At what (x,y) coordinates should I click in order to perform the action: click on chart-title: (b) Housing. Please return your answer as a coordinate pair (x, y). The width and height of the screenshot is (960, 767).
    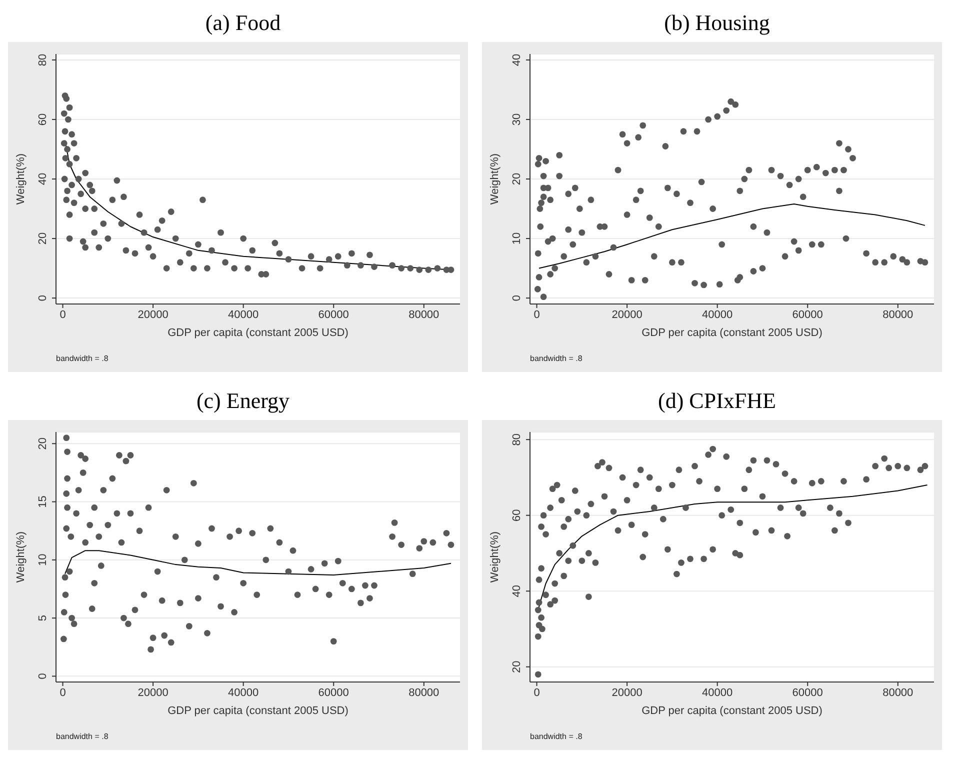
    Looking at the image, I should click on (717, 23).